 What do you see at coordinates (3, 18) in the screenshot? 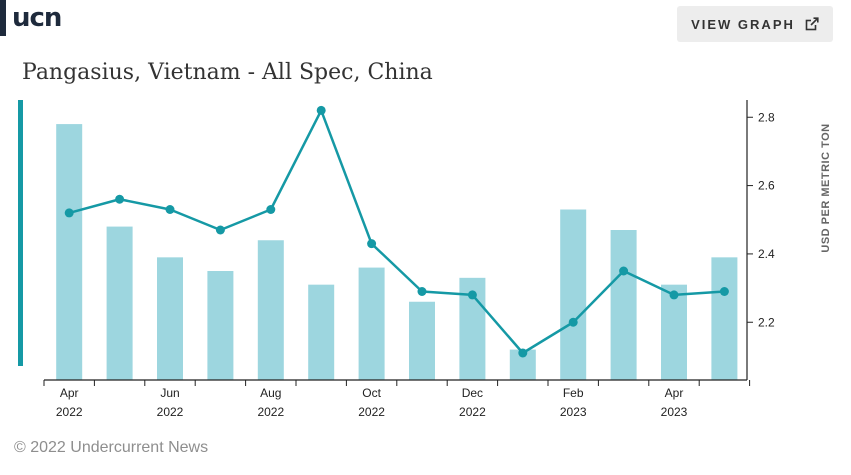
I see `logo-bar` at bounding box center [3, 18].